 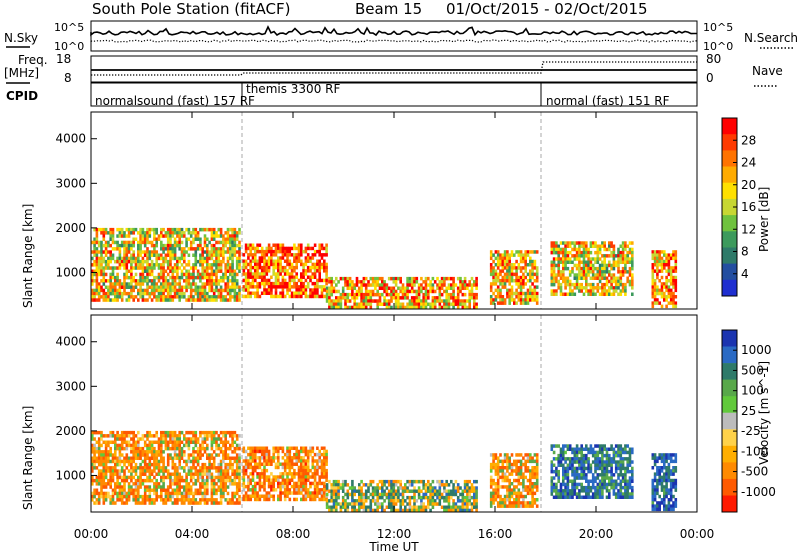 I want to click on freq-label: Freq., so click(x=33, y=60).